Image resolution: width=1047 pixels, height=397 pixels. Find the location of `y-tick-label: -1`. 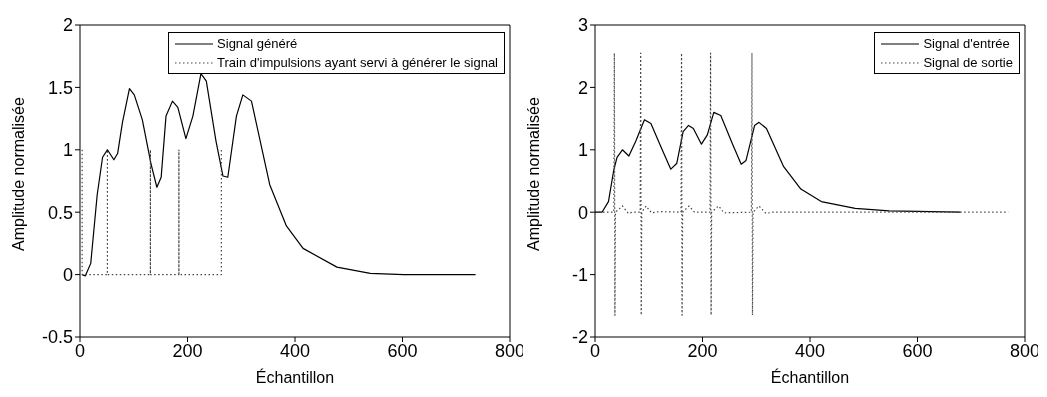

y-tick-label: -1 is located at coordinates (579, 274).